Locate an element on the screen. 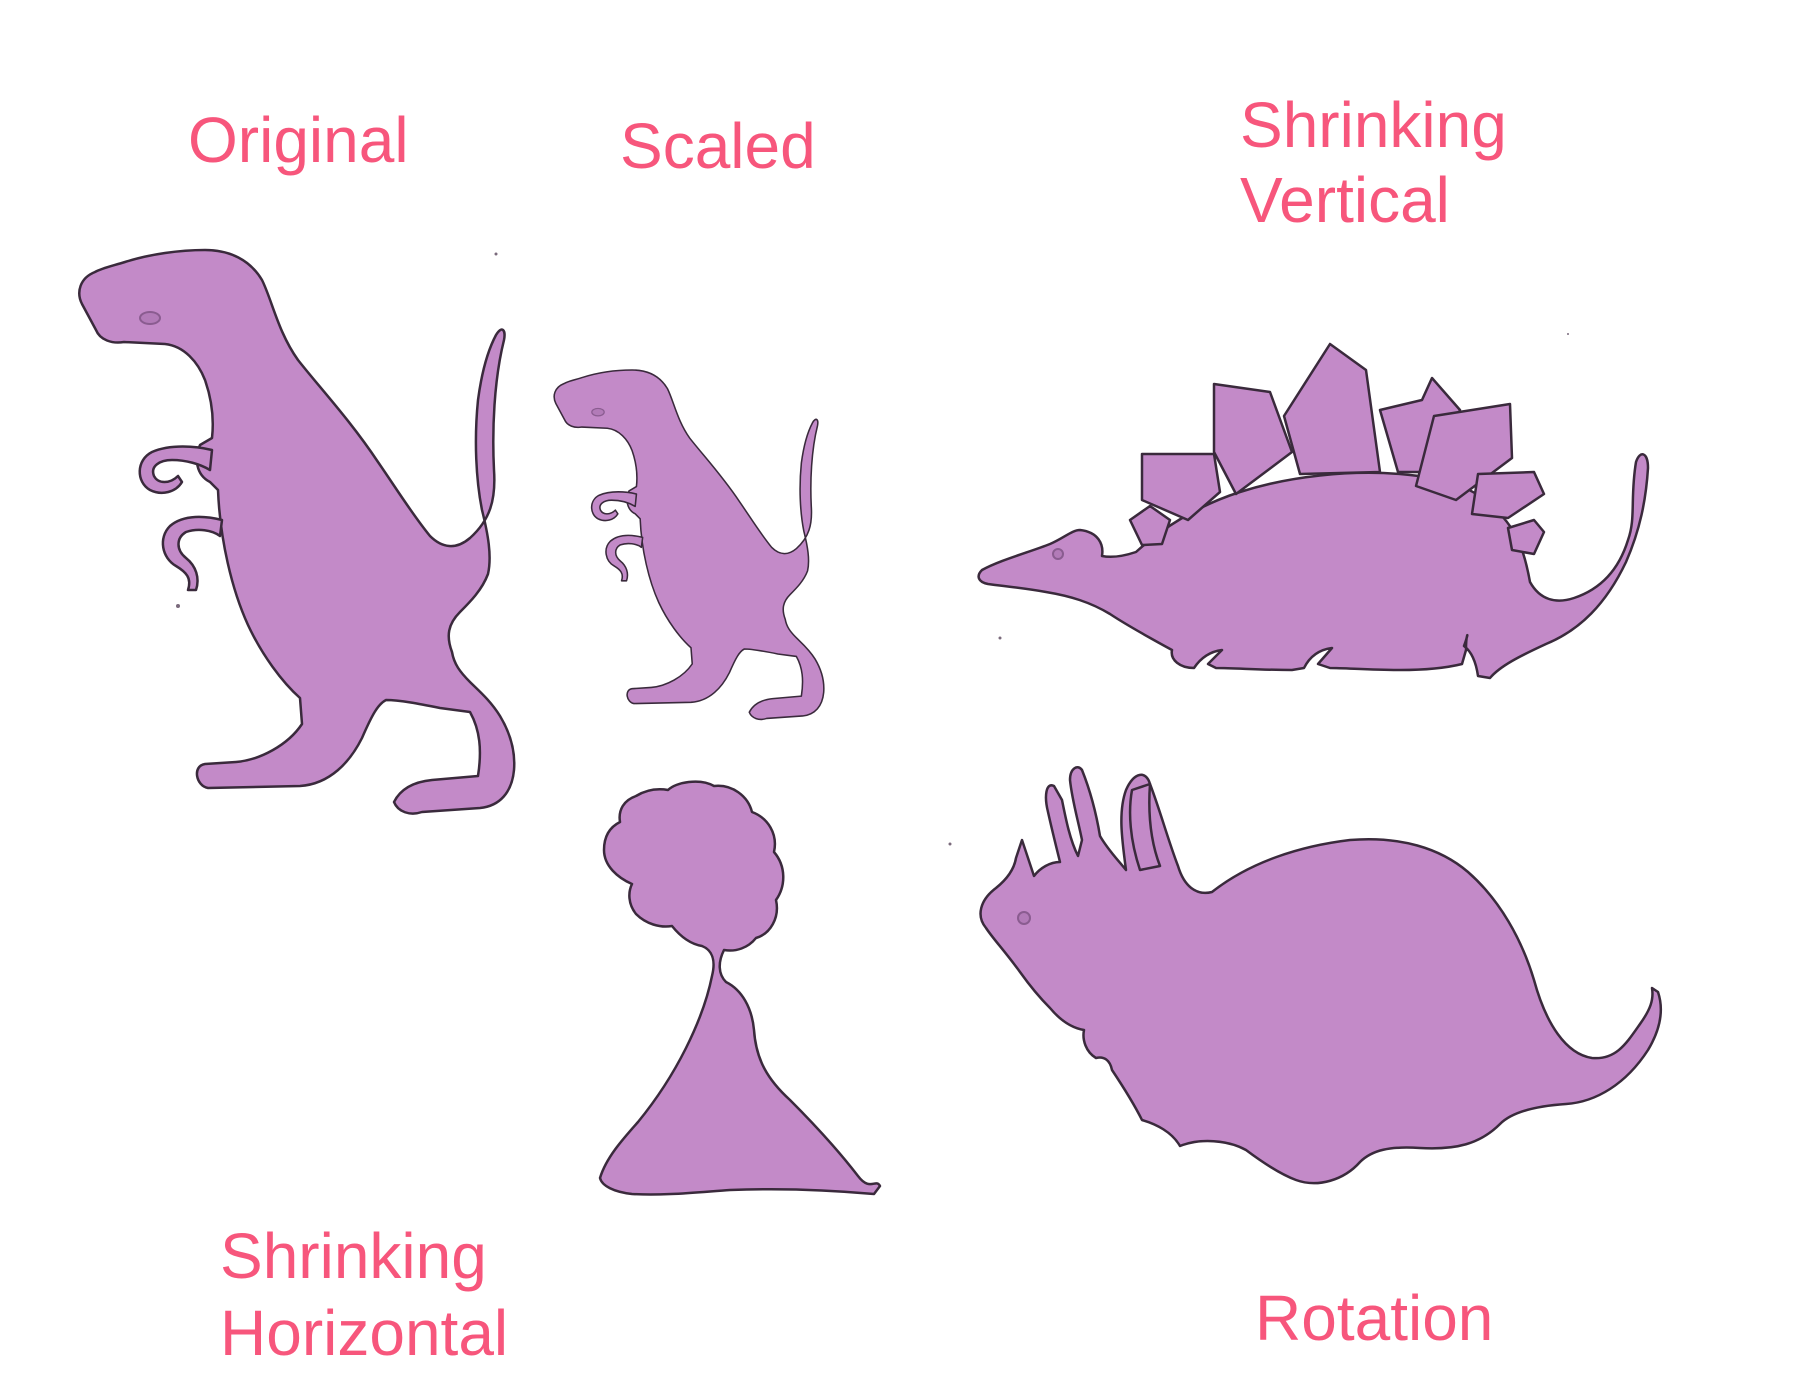  label-shrinking-horizontal-2: Horizontal is located at coordinates (364, 1333).